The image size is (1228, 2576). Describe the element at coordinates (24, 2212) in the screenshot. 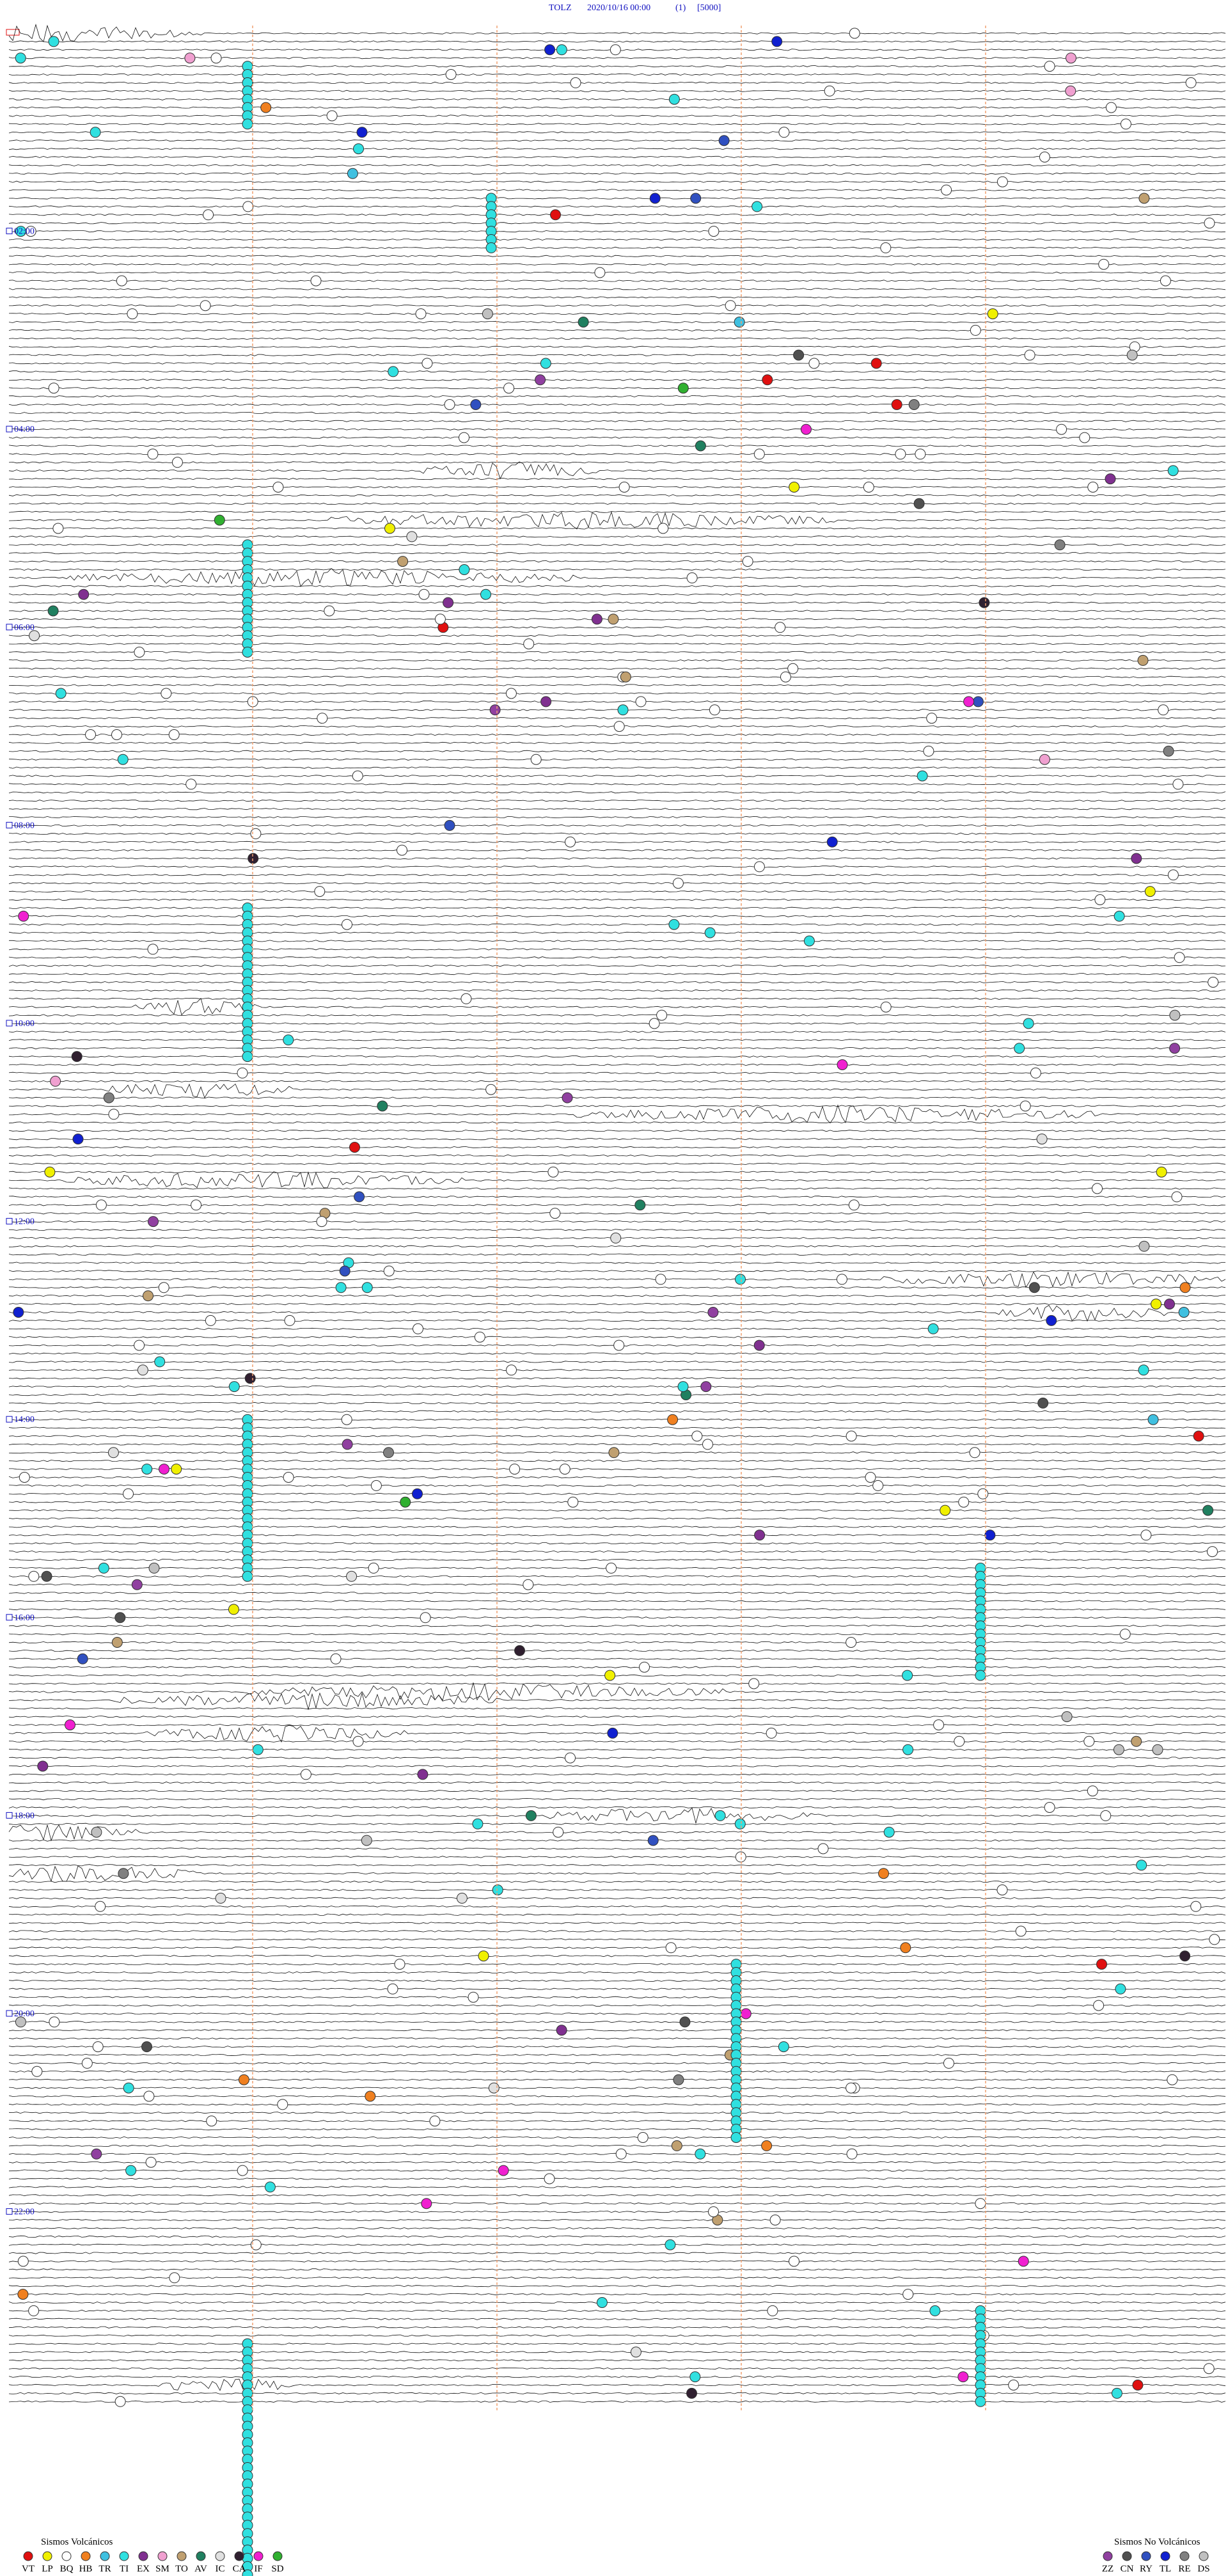

I see `time-label: 22:00` at that location.